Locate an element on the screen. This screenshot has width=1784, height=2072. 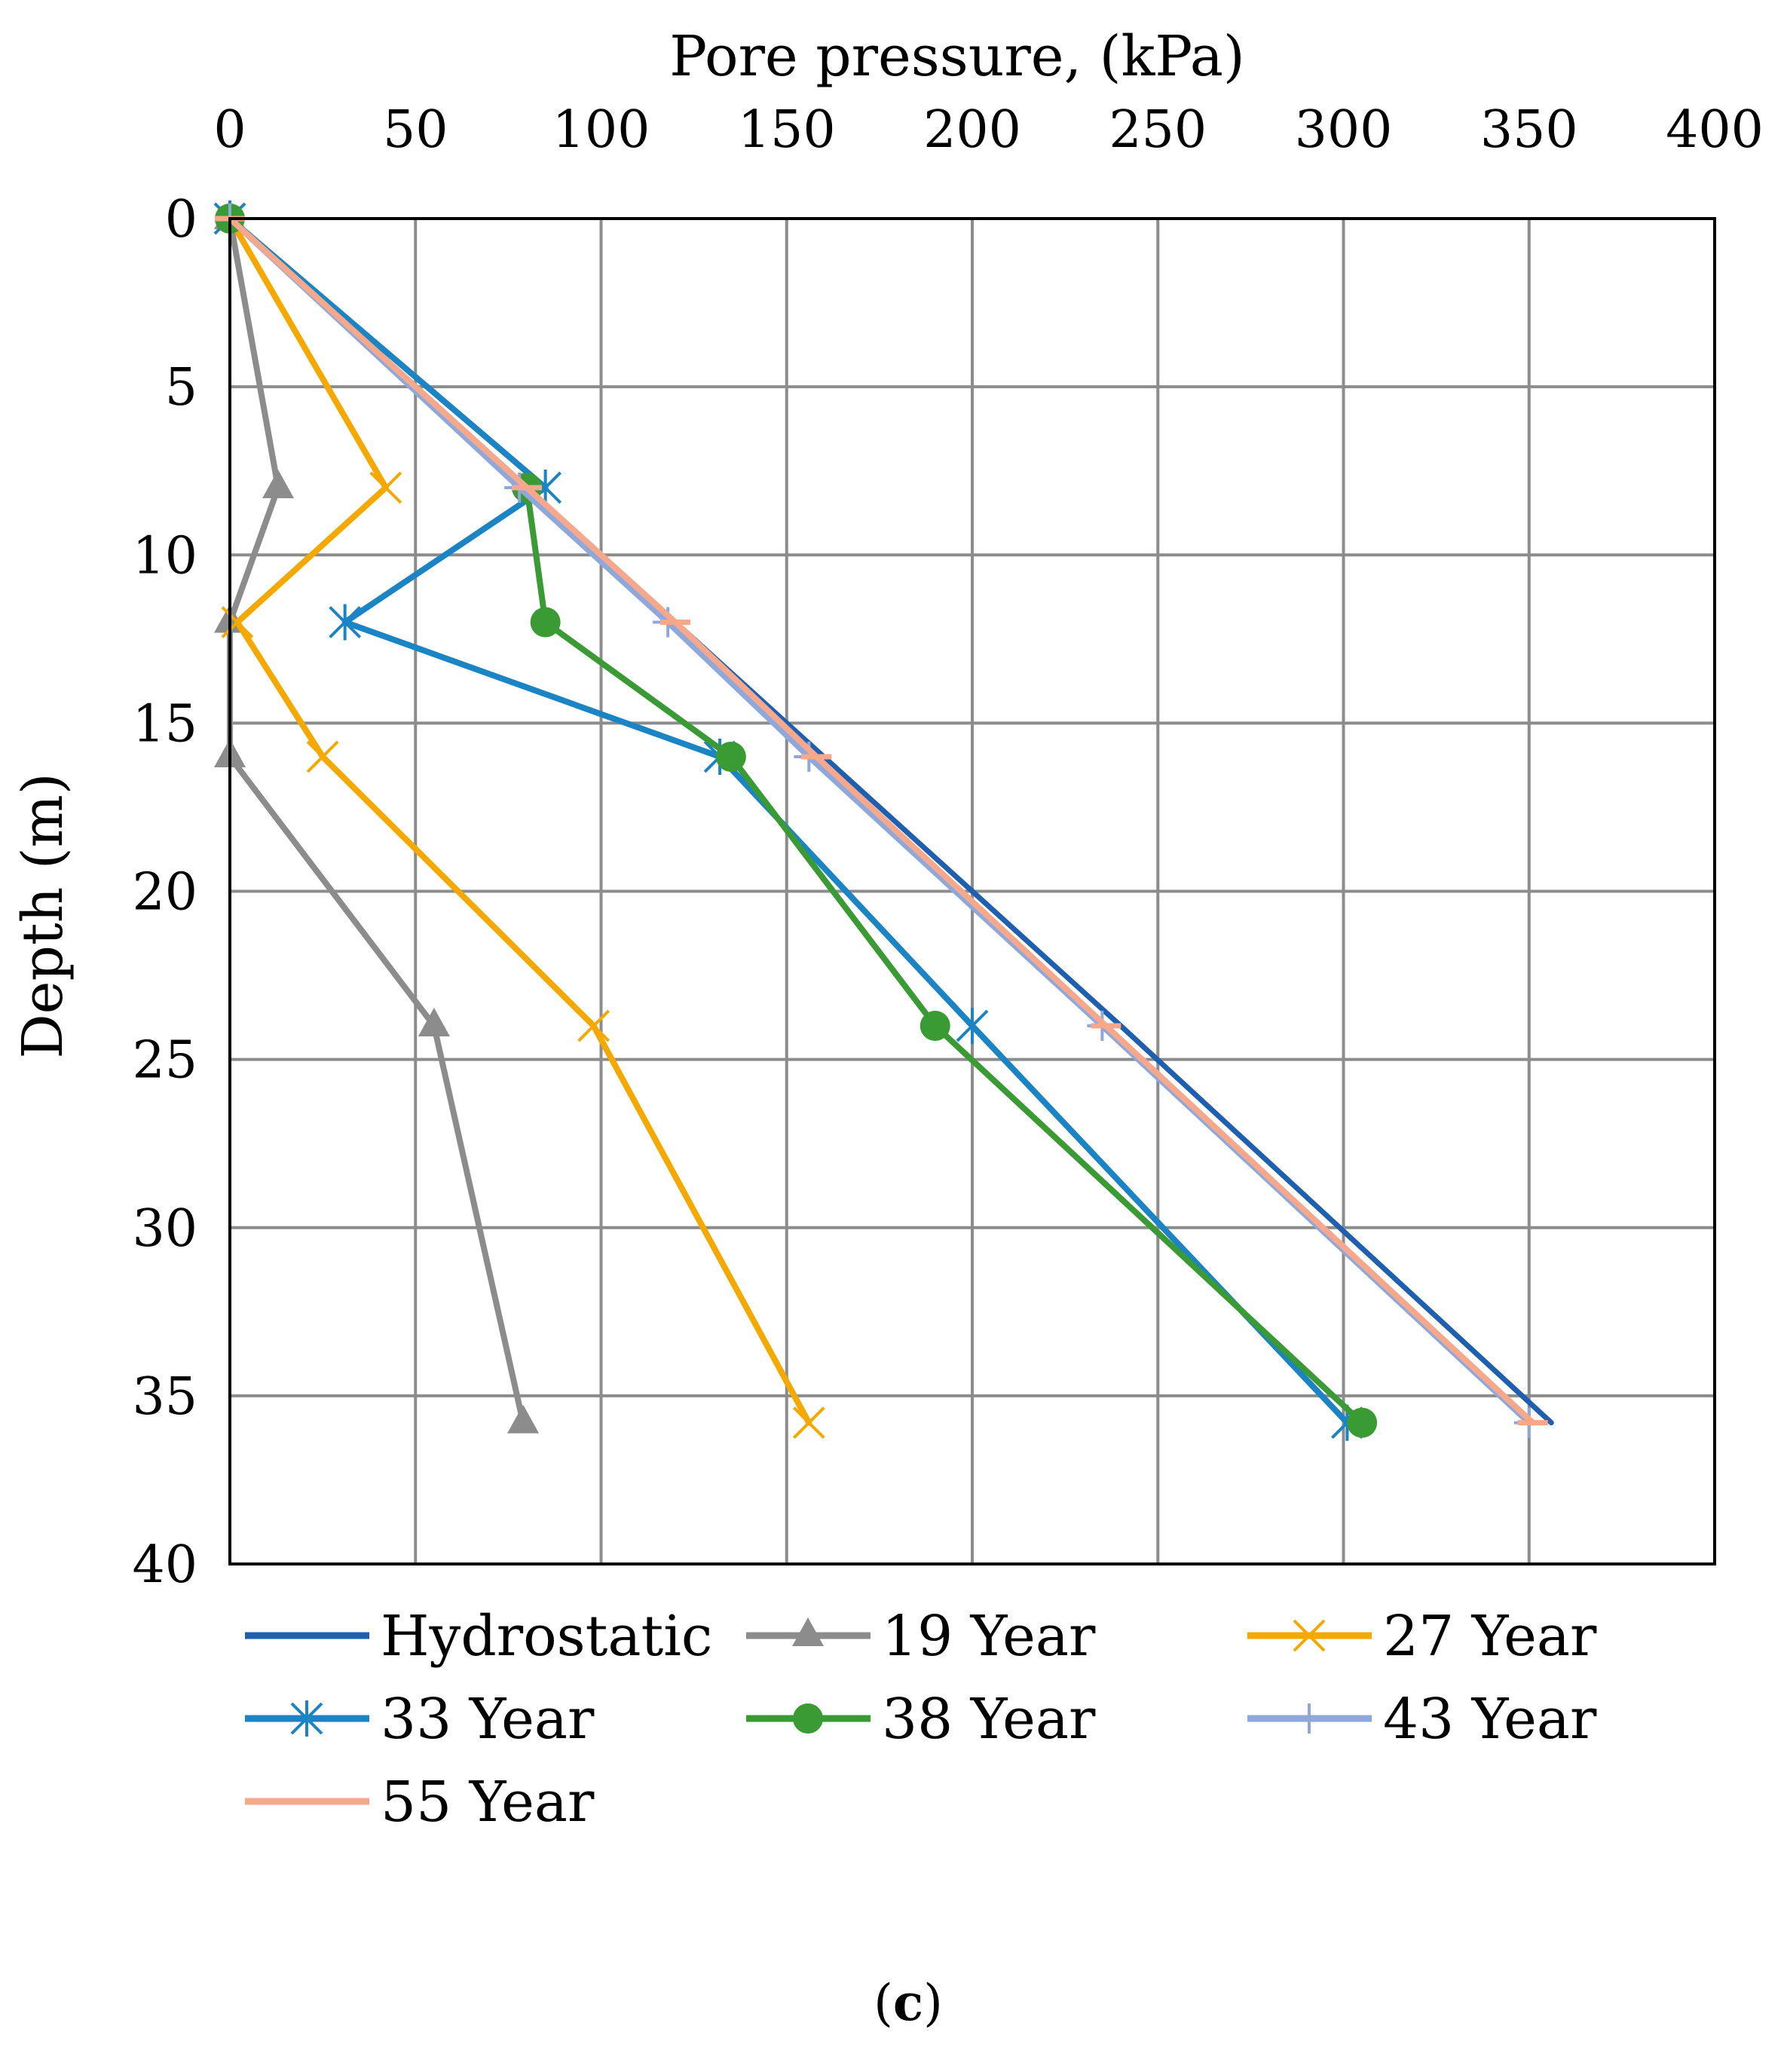
legend-item-27-year: 27 Year is located at coordinates (1422, 1637).